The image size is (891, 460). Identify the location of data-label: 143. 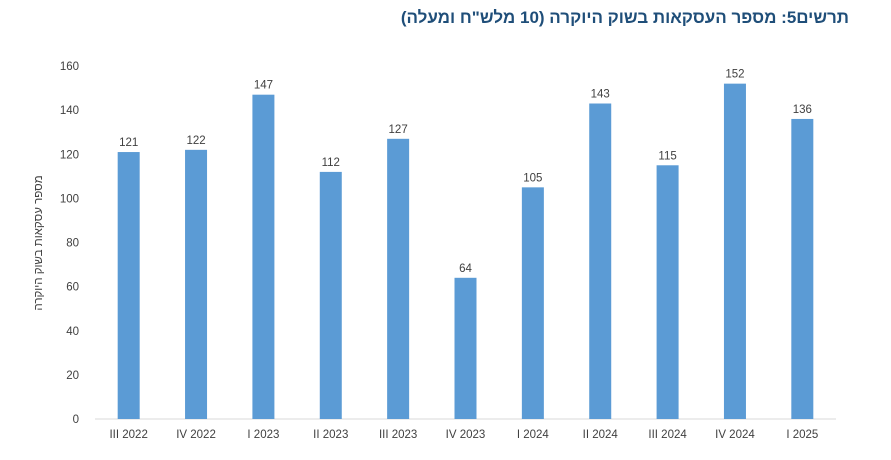
(600, 95).